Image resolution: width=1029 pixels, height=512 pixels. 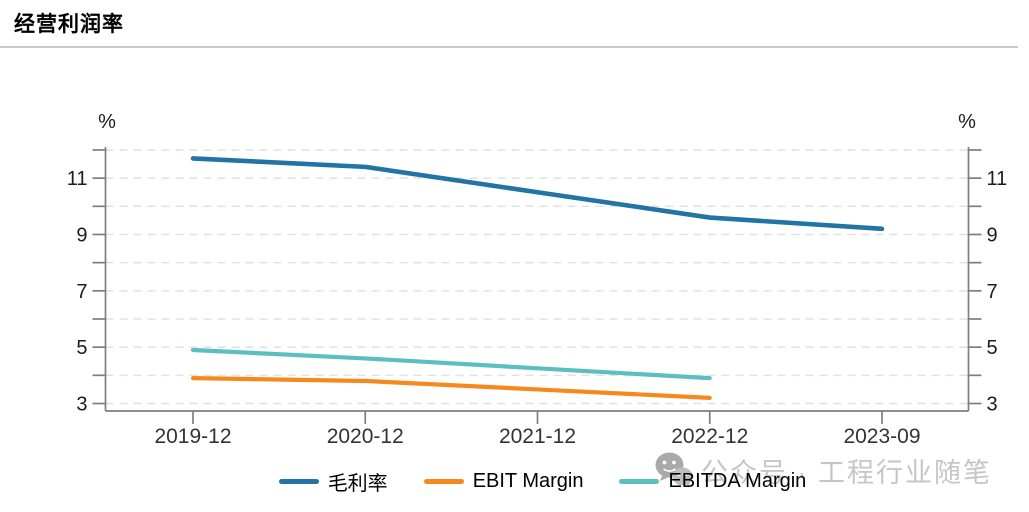 I want to click on legend-swatch-ebitda-margin, so click(x=639, y=481).